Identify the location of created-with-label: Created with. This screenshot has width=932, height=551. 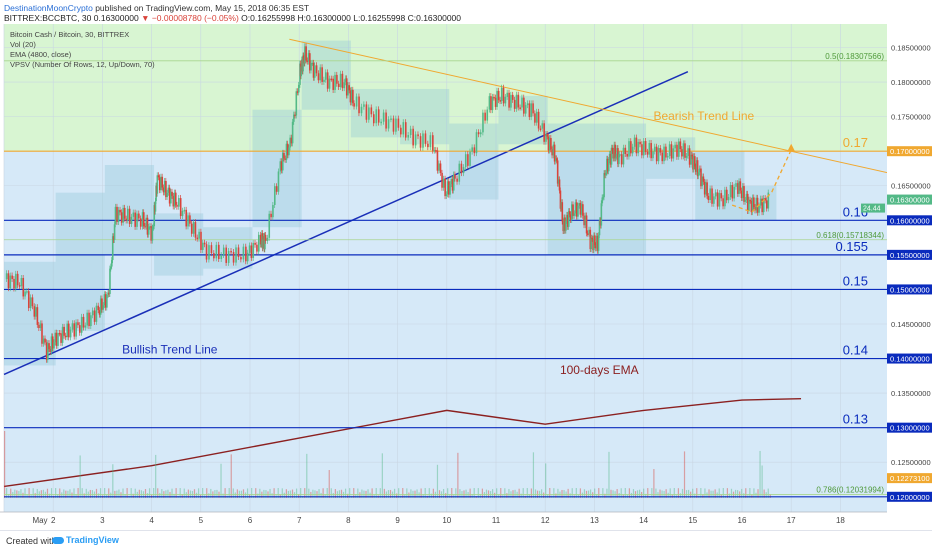
(31, 541).